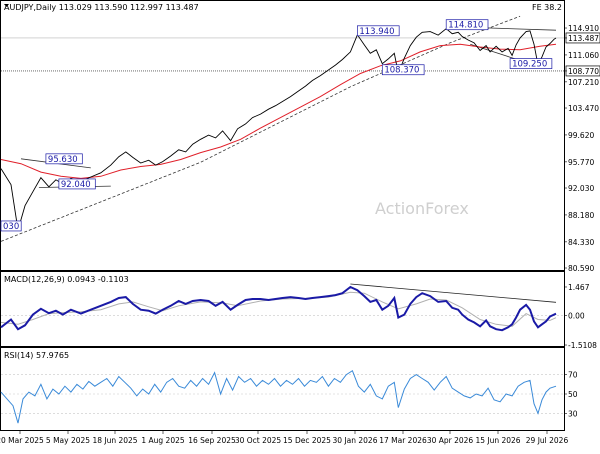  I want to click on date-tick-label: 16 Sep 2025, so click(212, 440).